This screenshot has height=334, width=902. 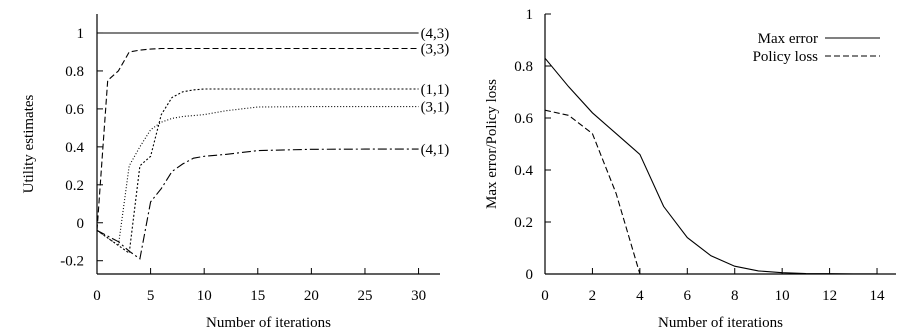 I want to click on x-tick-label: 15, so click(x=257, y=296).